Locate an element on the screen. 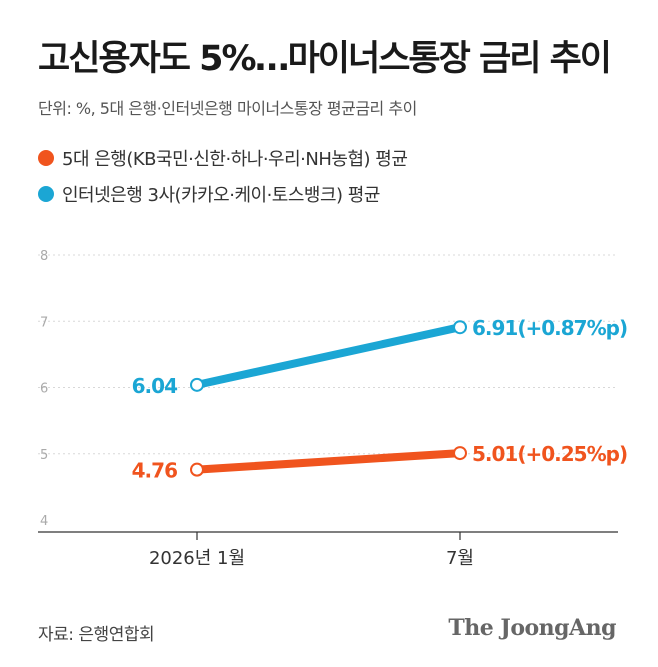 This screenshot has height=667, width=658. y-tick-label: 6 is located at coordinates (44, 389).